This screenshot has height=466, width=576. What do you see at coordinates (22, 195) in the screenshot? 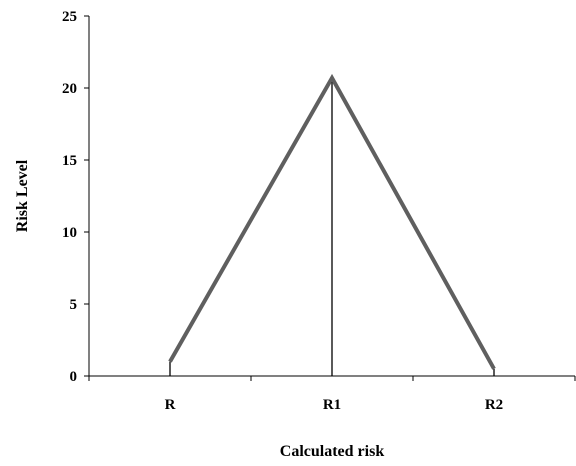
I see `y-axis-title: Risk Level` at bounding box center [22, 195].